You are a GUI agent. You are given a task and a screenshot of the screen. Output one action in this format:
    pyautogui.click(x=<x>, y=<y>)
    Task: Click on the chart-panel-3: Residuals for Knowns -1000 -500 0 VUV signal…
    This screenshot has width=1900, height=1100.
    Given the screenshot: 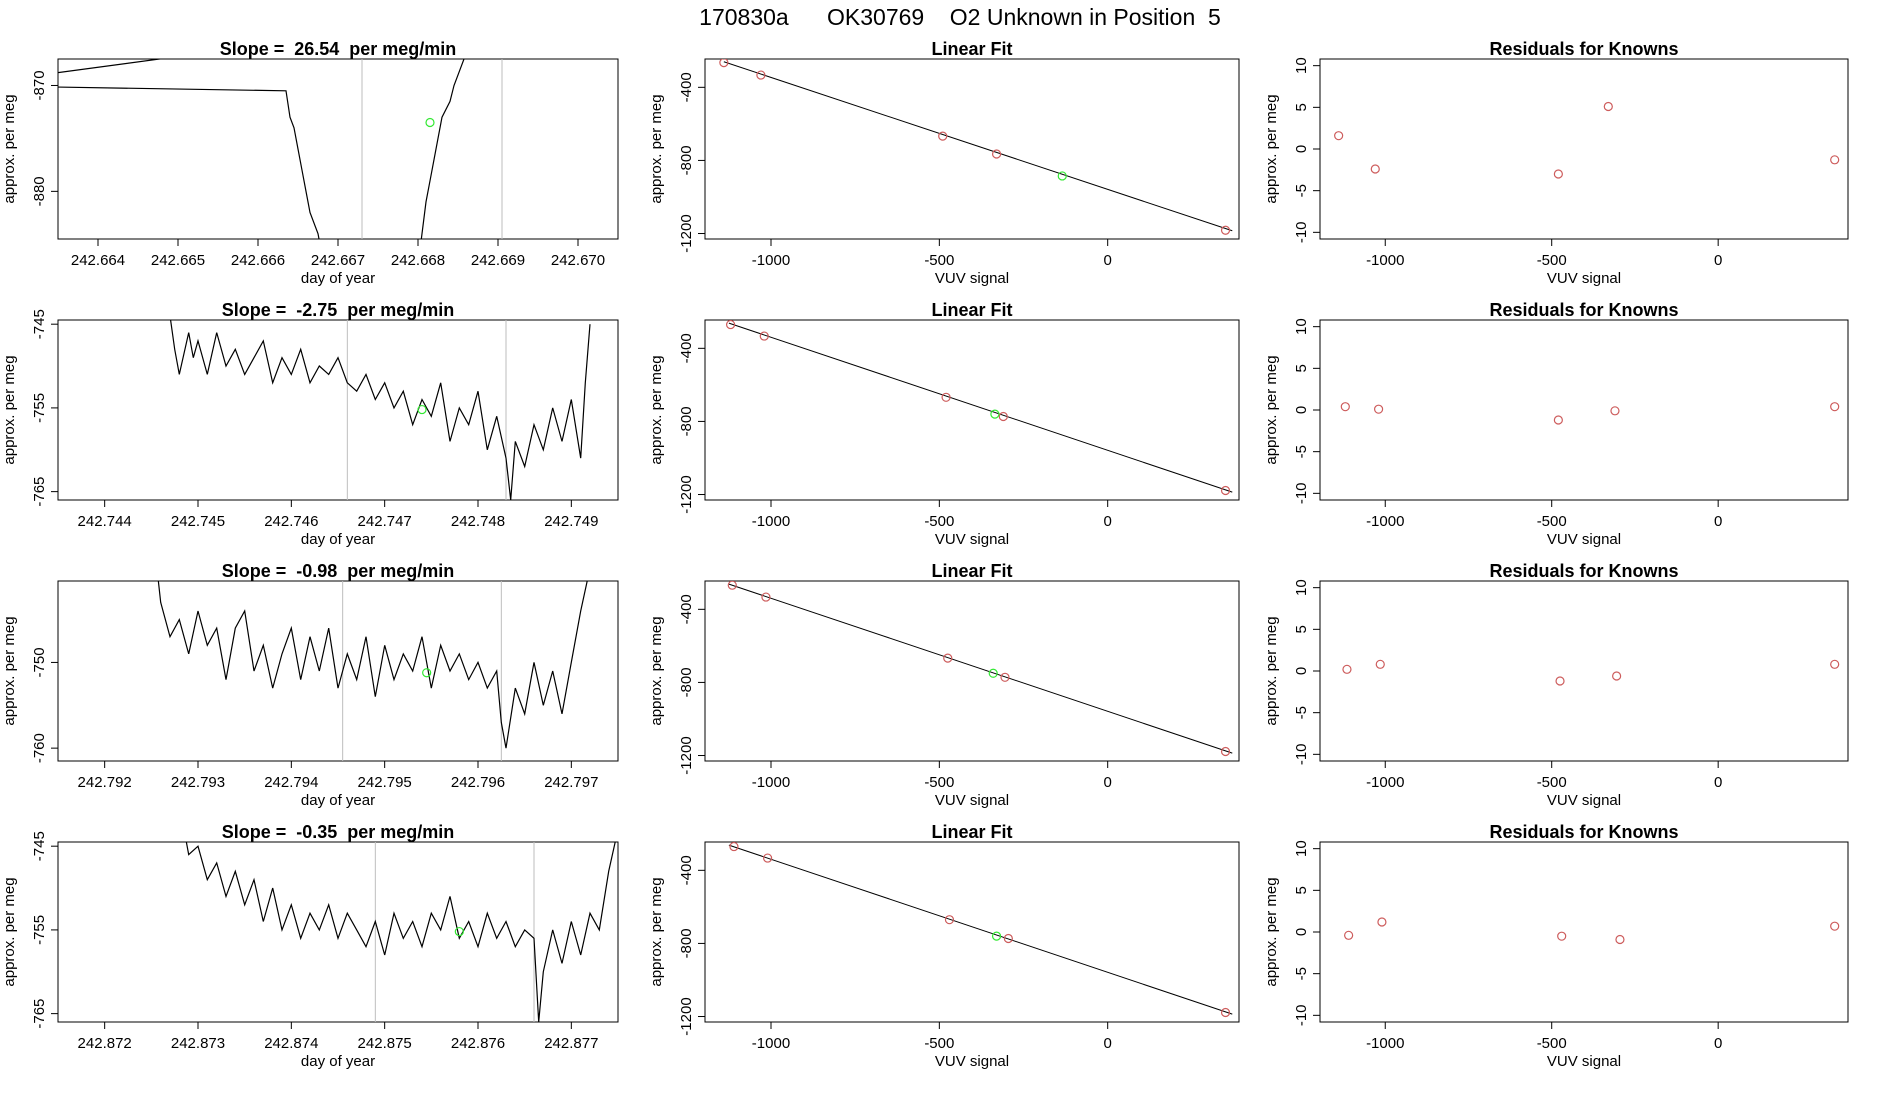 What is the action you would take?
    pyautogui.click(x=1556, y=163)
    